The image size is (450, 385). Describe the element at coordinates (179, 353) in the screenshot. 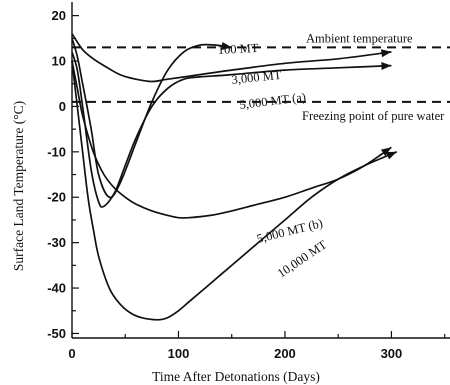

I see `x-tick-label: 100` at that location.